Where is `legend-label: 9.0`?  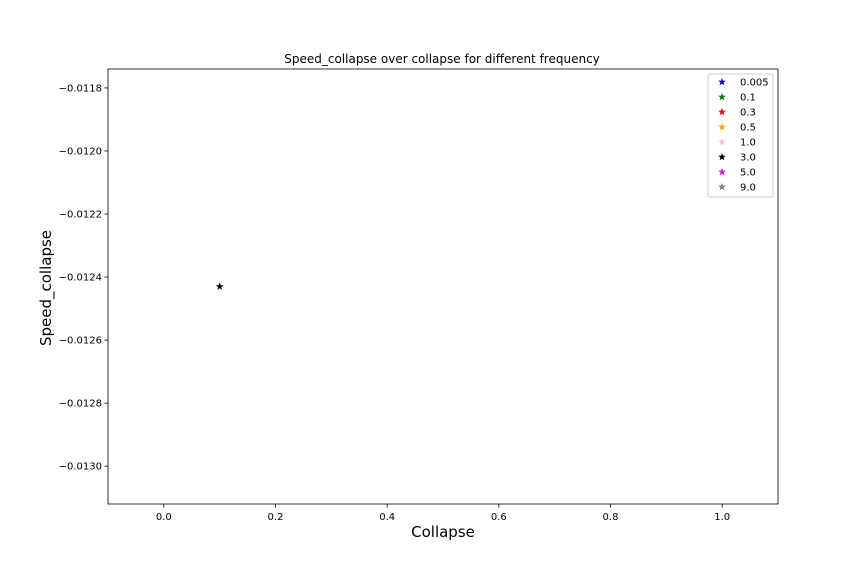
legend-label: 9.0 is located at coordinates (748, 188).